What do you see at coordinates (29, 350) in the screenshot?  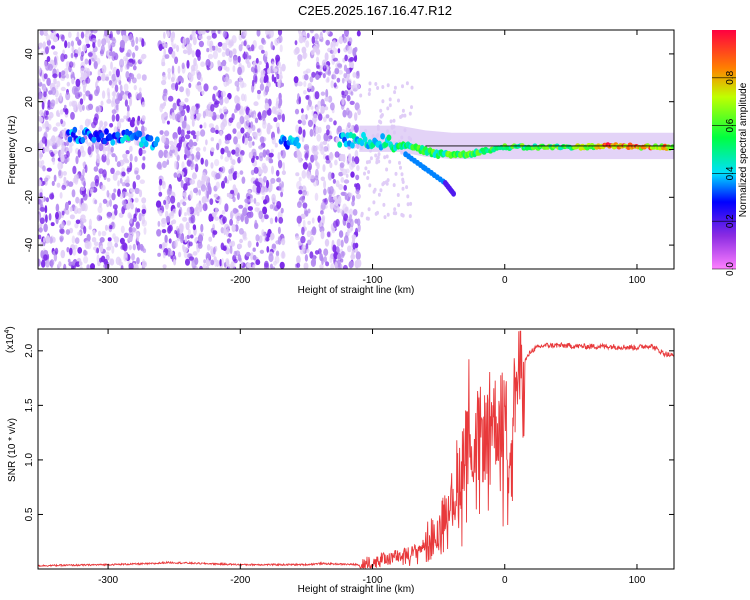 I see `y-tick-label: 2.0` at bounding box center [29, 350].